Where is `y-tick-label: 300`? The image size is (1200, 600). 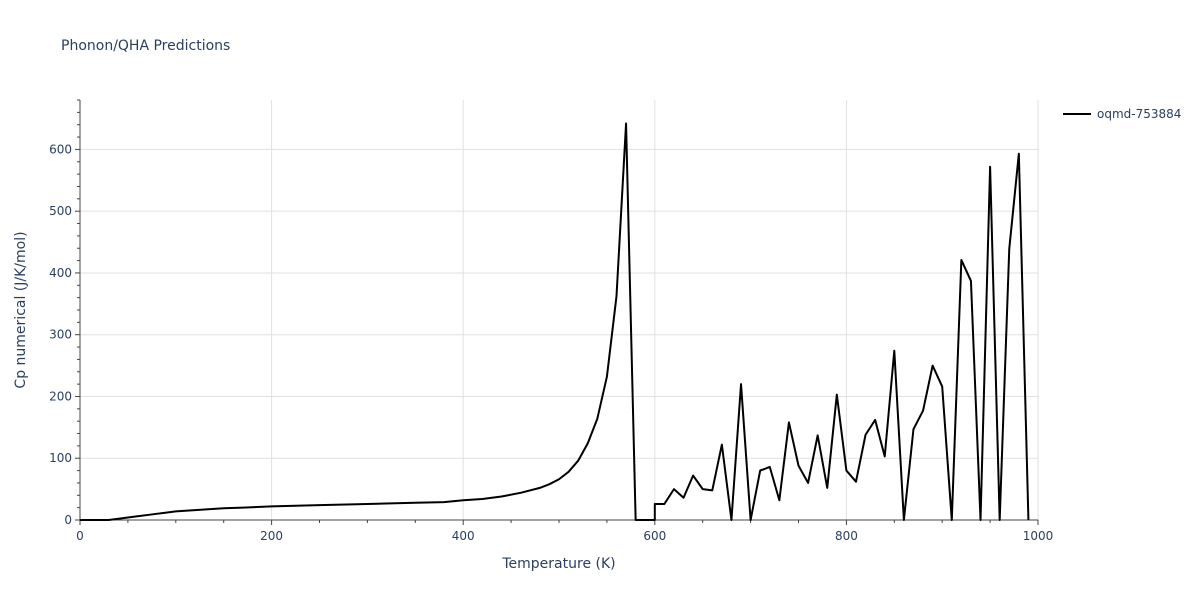
y-tick-label: 300 is located at coordinates (60, 335).